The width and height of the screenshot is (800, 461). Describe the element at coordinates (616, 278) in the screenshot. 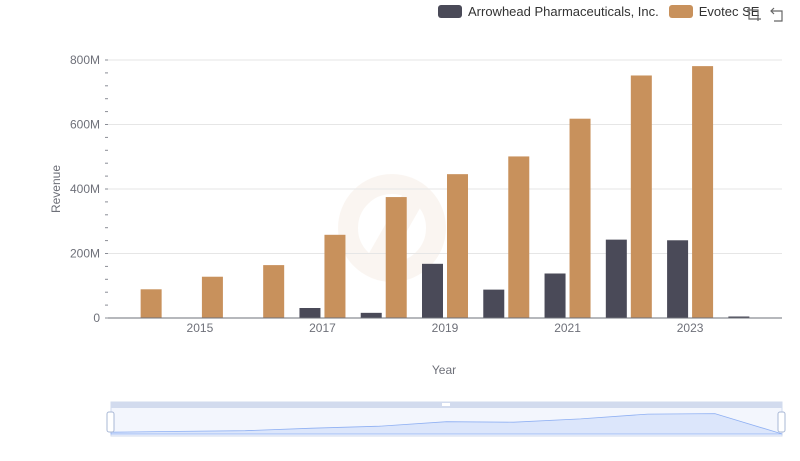

I see `bar-arrowhead-2022` at that location.